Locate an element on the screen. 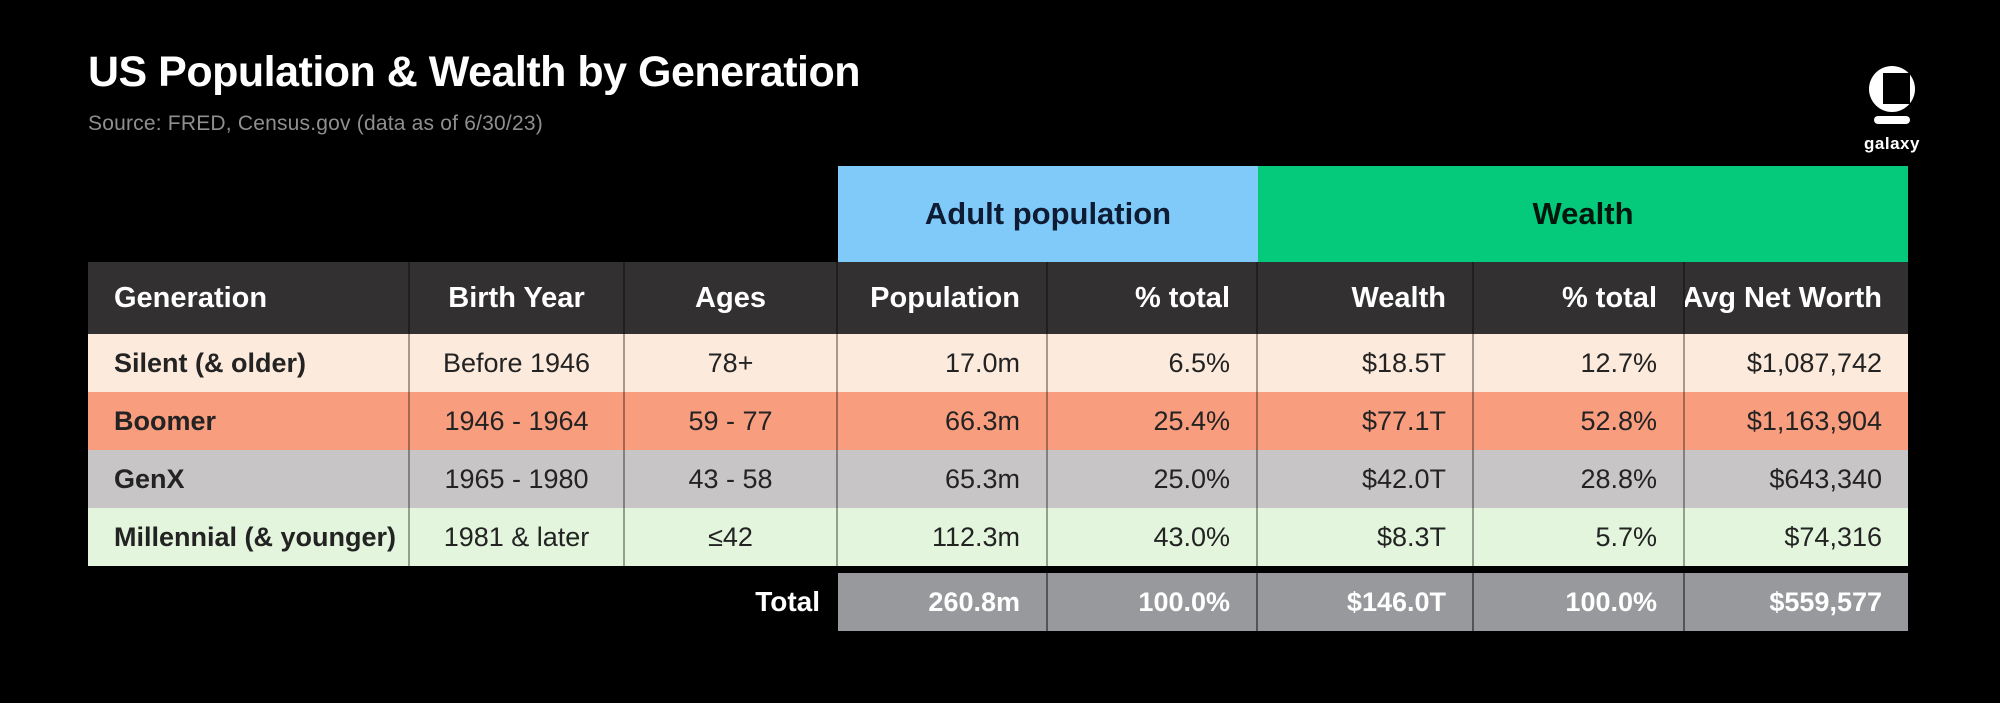  cell-avg-net-worth: $74,316 is located at coordinates (1833, 536).